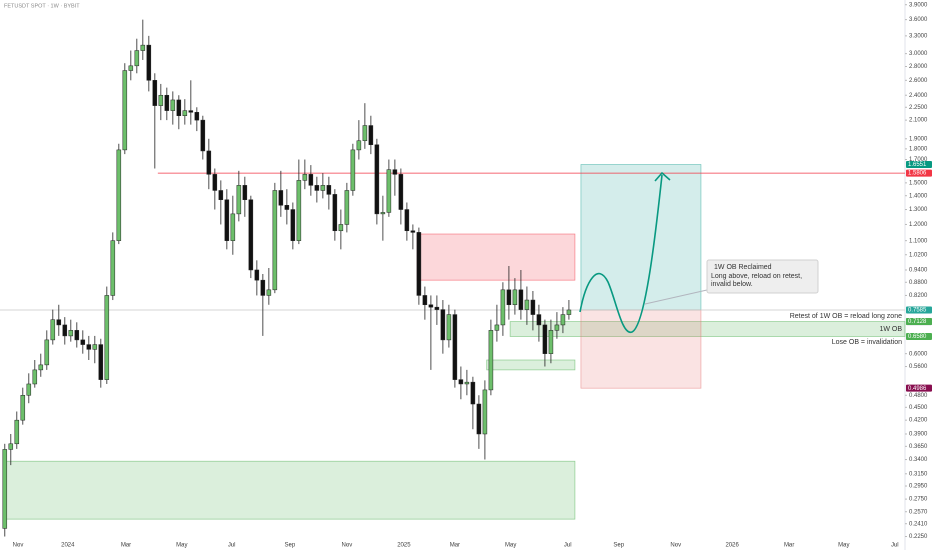 The width and height of the screenshot is (932, 550). I want to click on retest-label: Retest of 1W OB = reload long zone, so click(846, 316).